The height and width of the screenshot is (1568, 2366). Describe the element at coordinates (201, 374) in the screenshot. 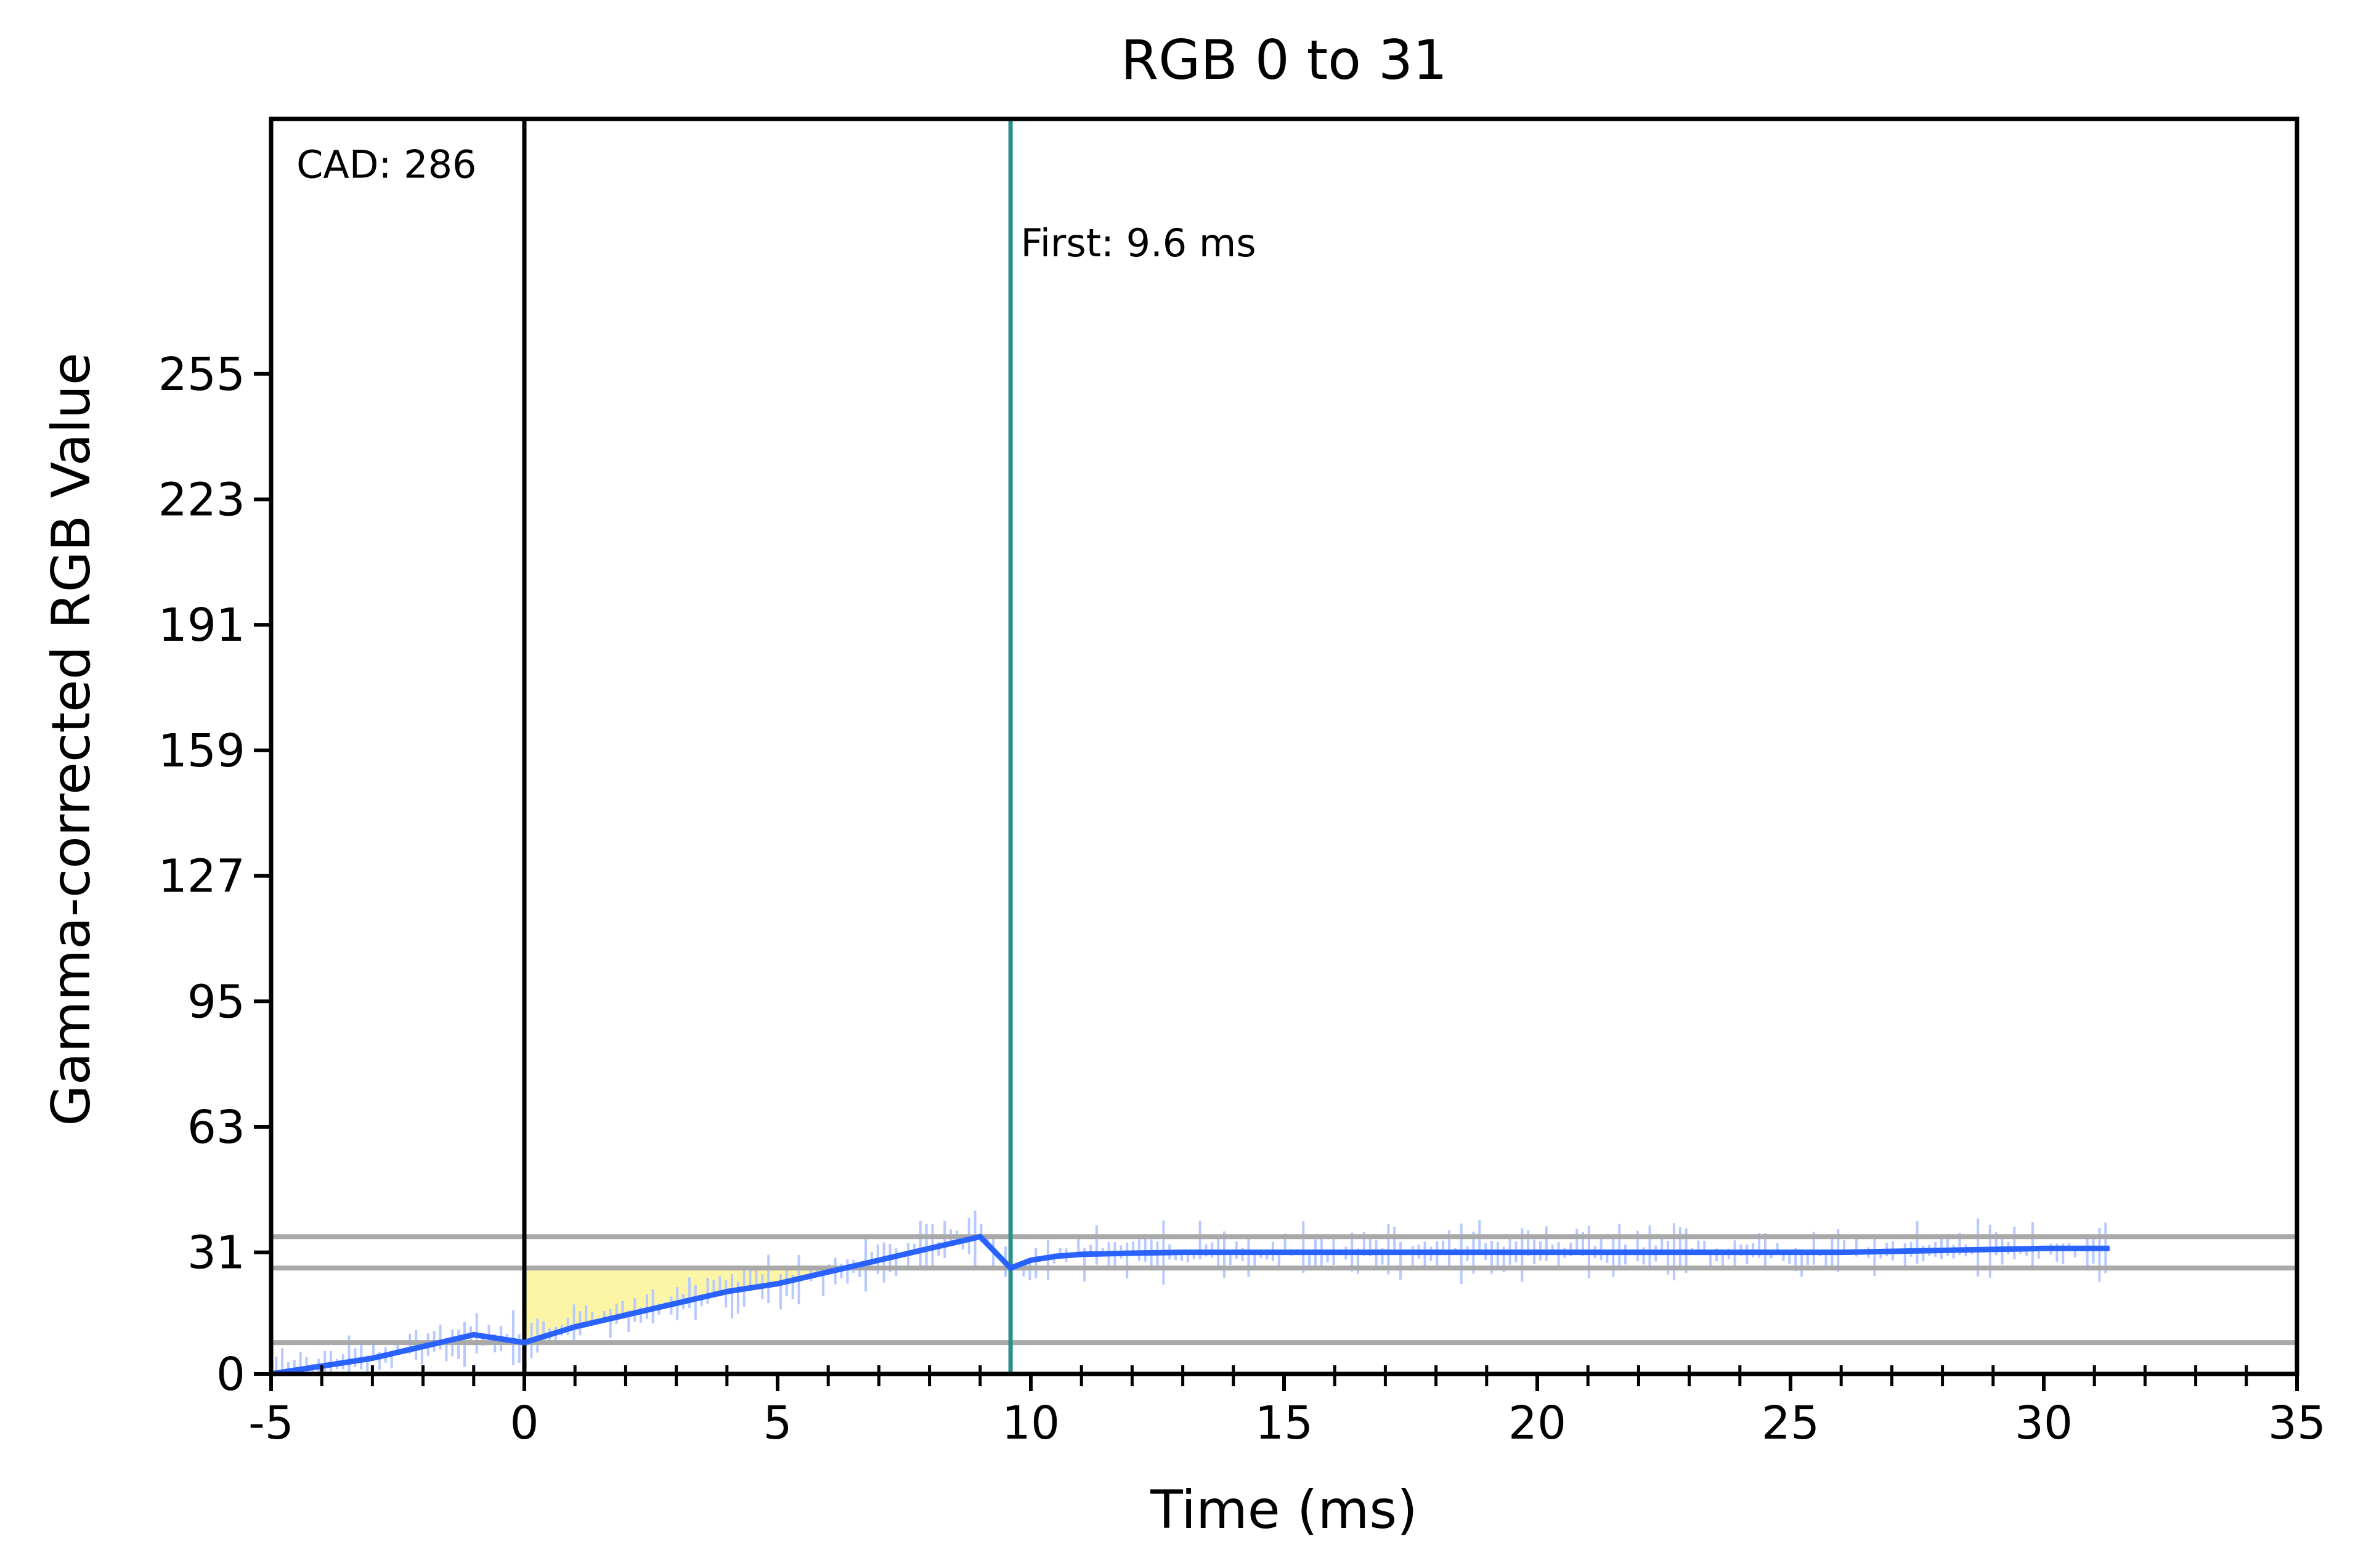

I see `y-tick-label: 255` at that location.